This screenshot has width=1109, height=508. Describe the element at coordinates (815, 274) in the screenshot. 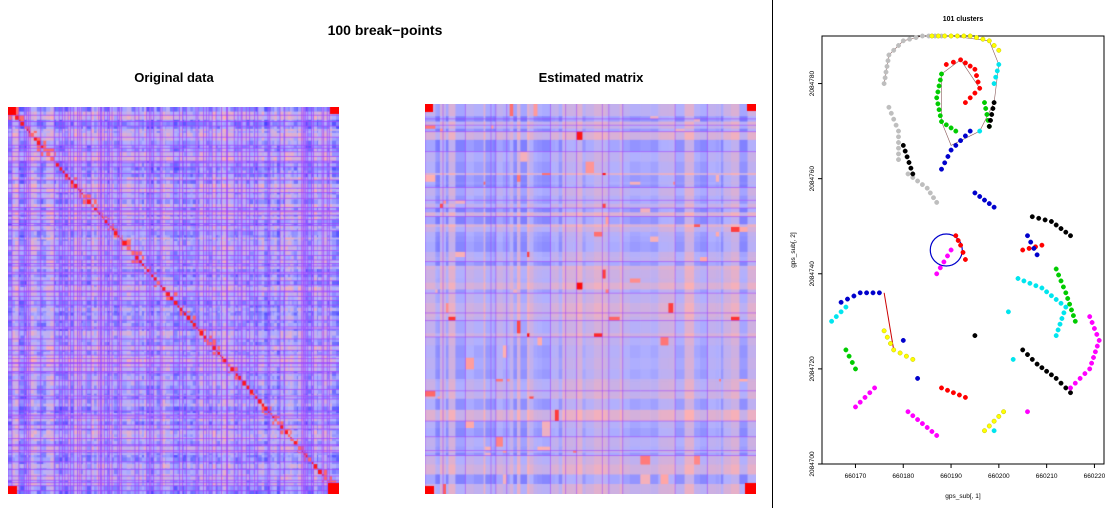

I see `y-axis-ticks: 2084700 2084720 2084740 2084760 2084780` at that location.